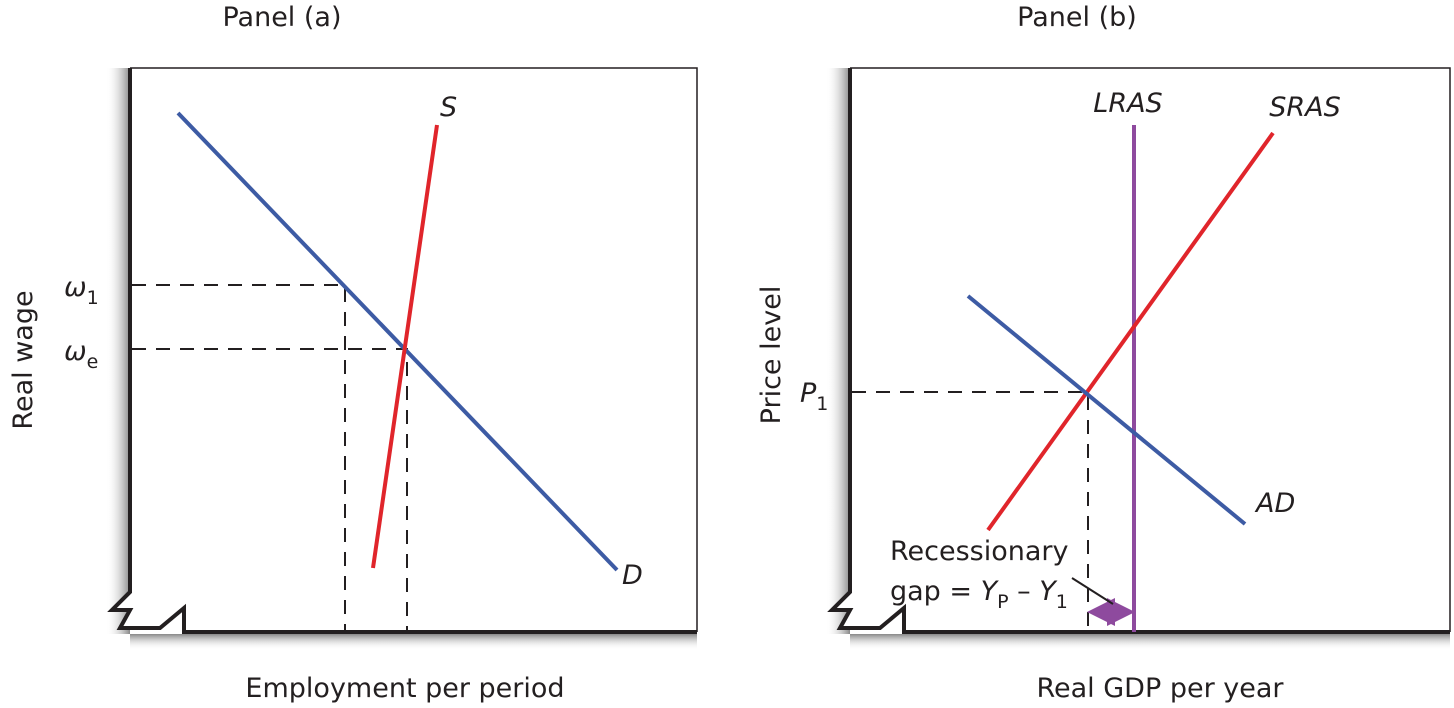 The height and width of the screenshot is (708, 1454). What do you see at coordinates (1160, 688) in the screenshot?
I see `x-axis-label: Real GDP per year` at bounding box center [1160, 688].